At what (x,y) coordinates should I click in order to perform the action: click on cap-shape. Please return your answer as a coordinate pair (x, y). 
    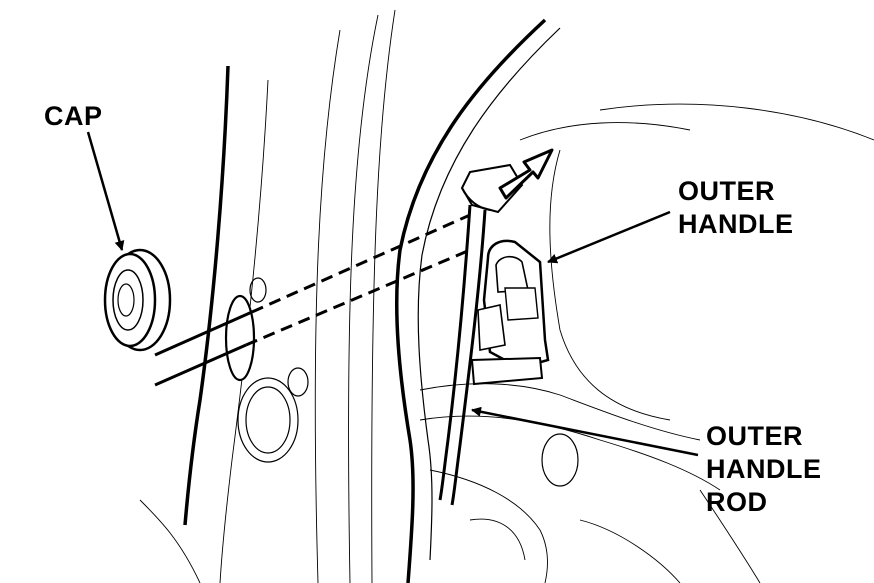
    Looking at the image, I should click on (137, 300).